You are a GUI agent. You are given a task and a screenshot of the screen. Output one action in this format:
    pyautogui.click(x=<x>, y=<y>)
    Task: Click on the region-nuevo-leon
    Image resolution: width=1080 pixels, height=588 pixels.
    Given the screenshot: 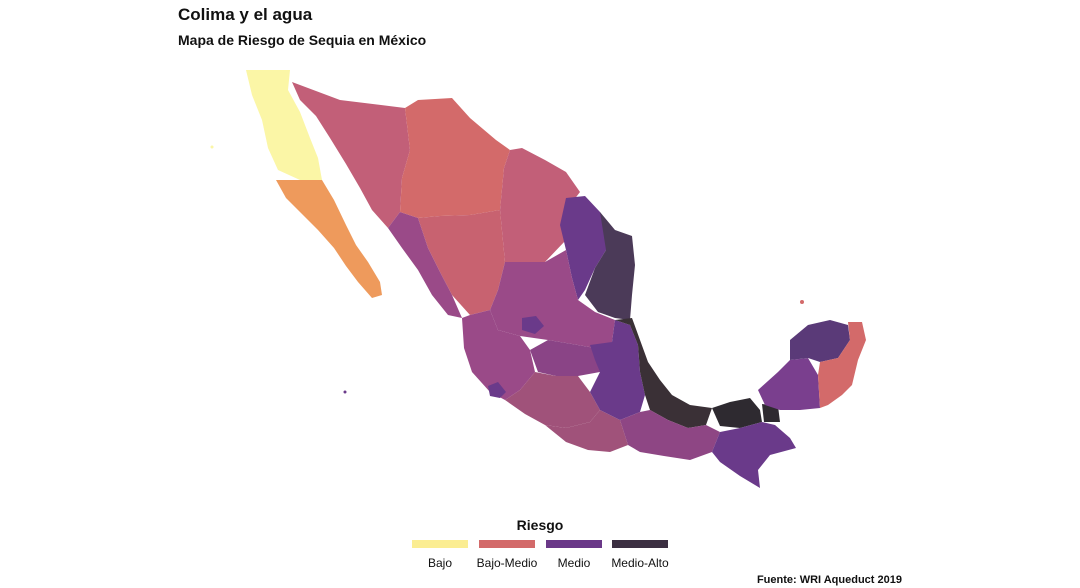 What is the action you would take?
    pyautogui.click(x=586, y=248)
    